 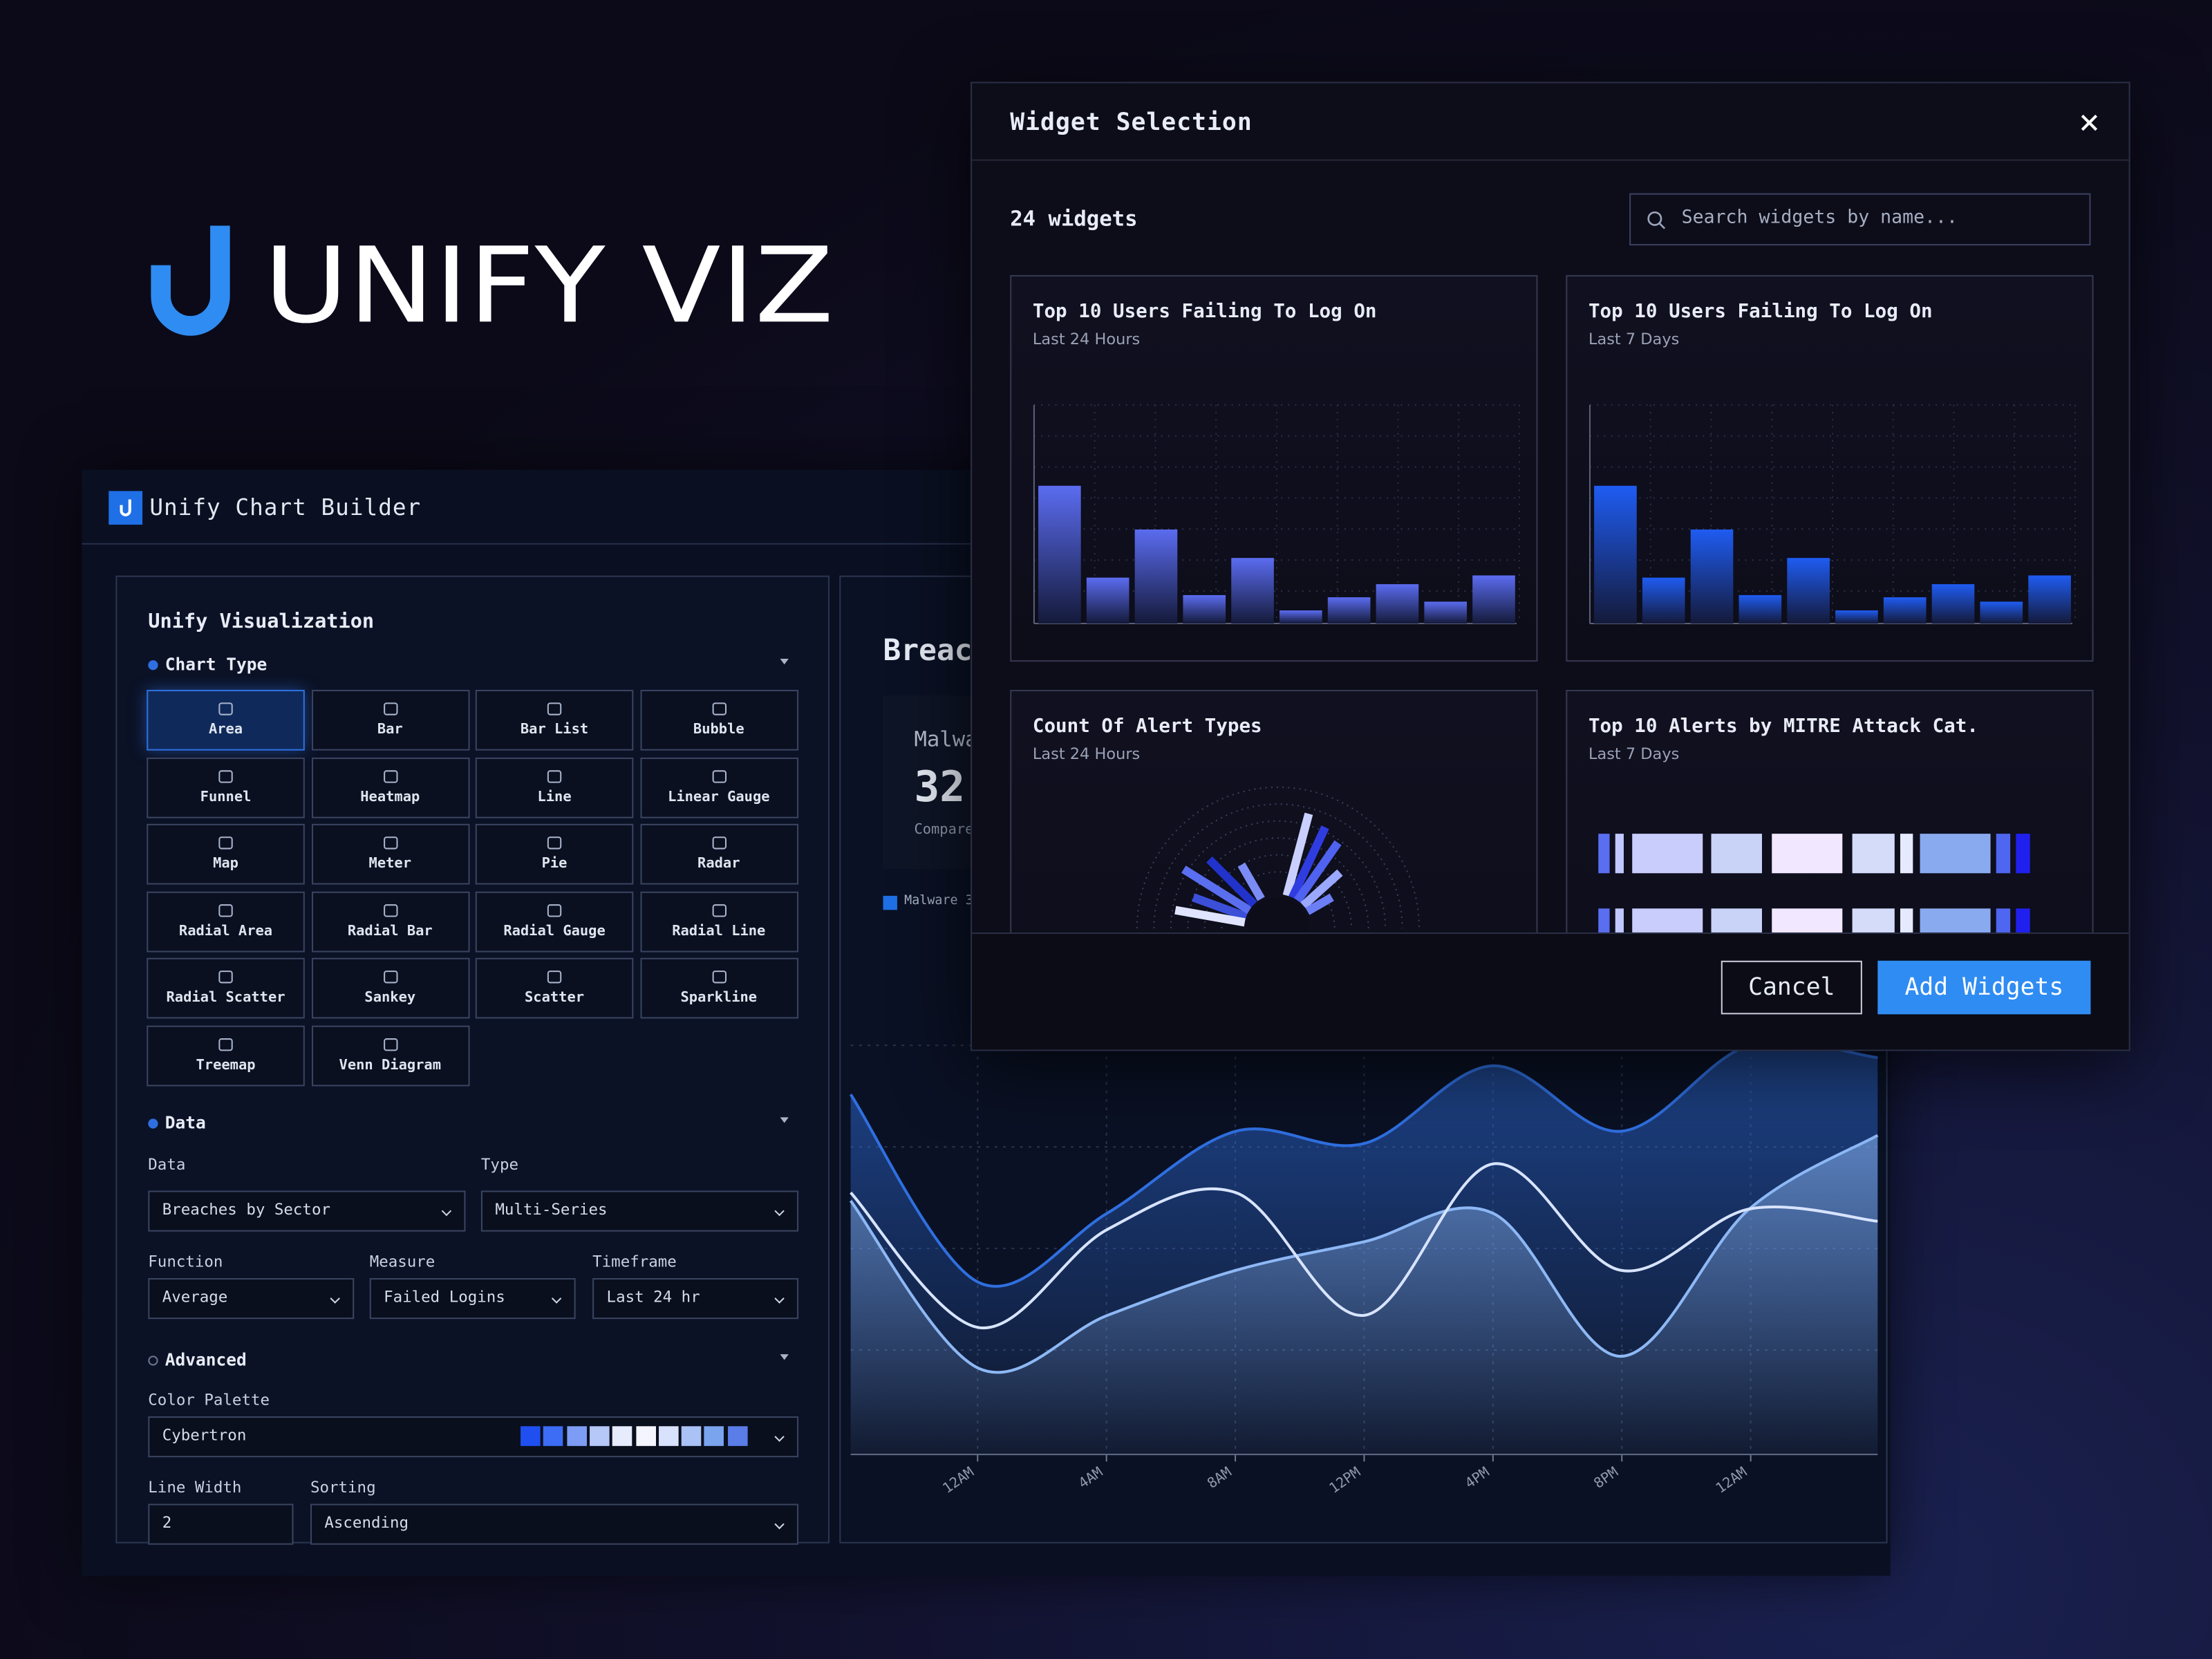 I want to click on chart-type-button: Radar, so click(x=718, y=854).